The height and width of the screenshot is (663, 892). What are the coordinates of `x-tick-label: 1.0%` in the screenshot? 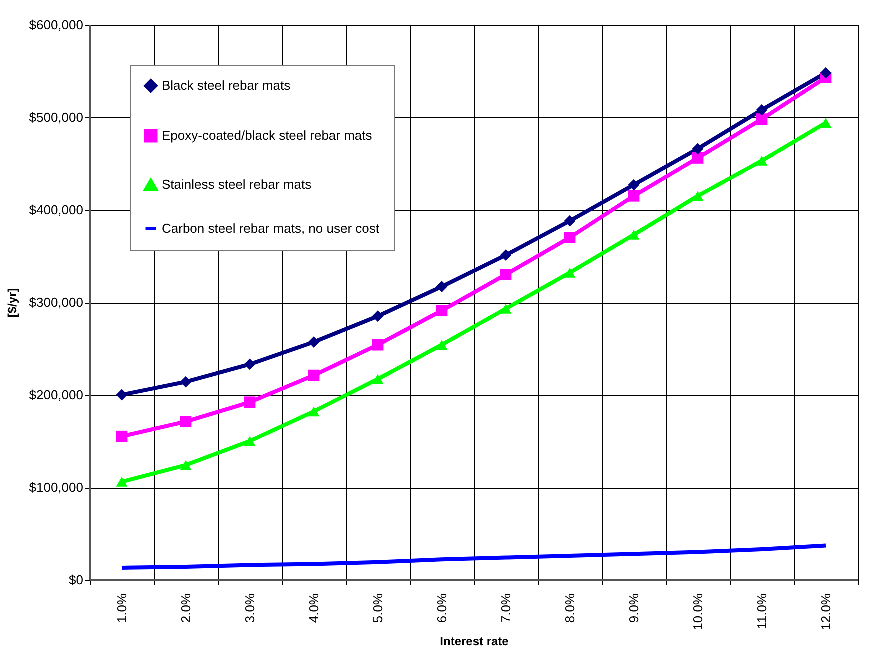 It's located at (122, 608).